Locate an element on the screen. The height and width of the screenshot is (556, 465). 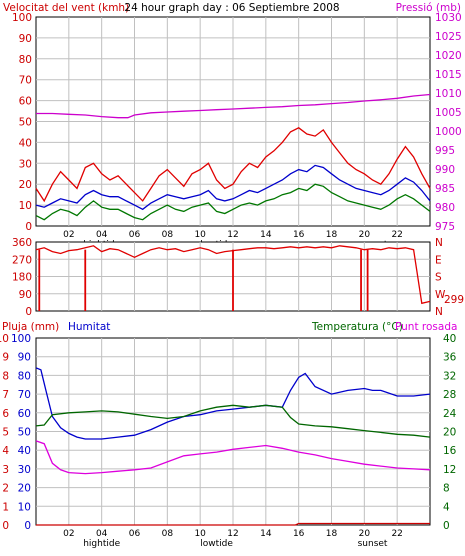
pressure-tick-label: 980 is located at coordinates (445, 208).